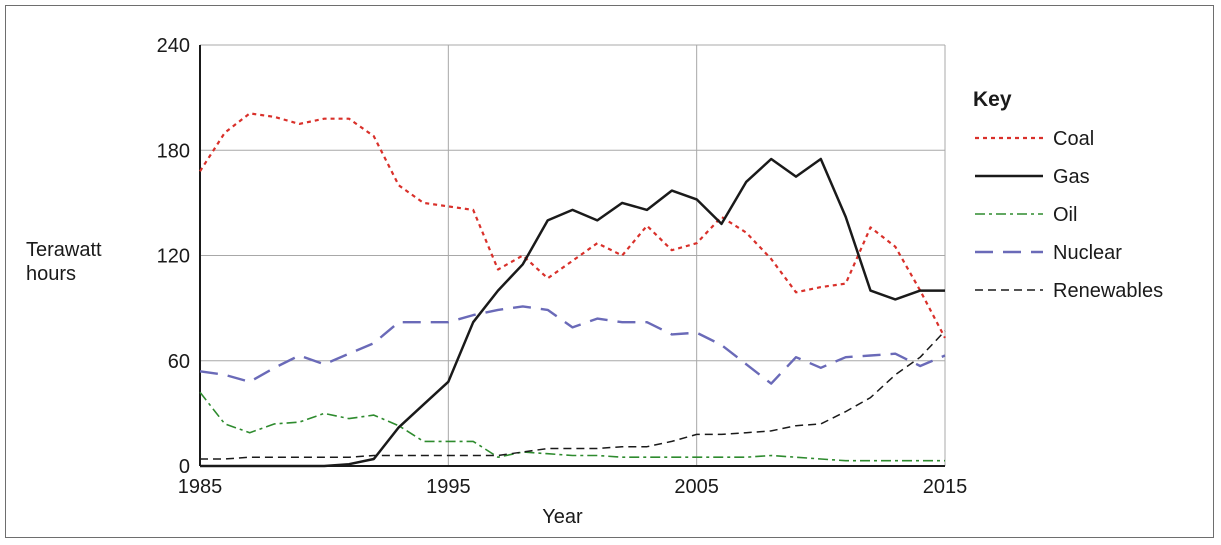 This screenshot has height=545, width=1221. Describe the element at coordinates (1108, 291) in the screenshot. I see `legend-label-renewables: Renewables` at that location.